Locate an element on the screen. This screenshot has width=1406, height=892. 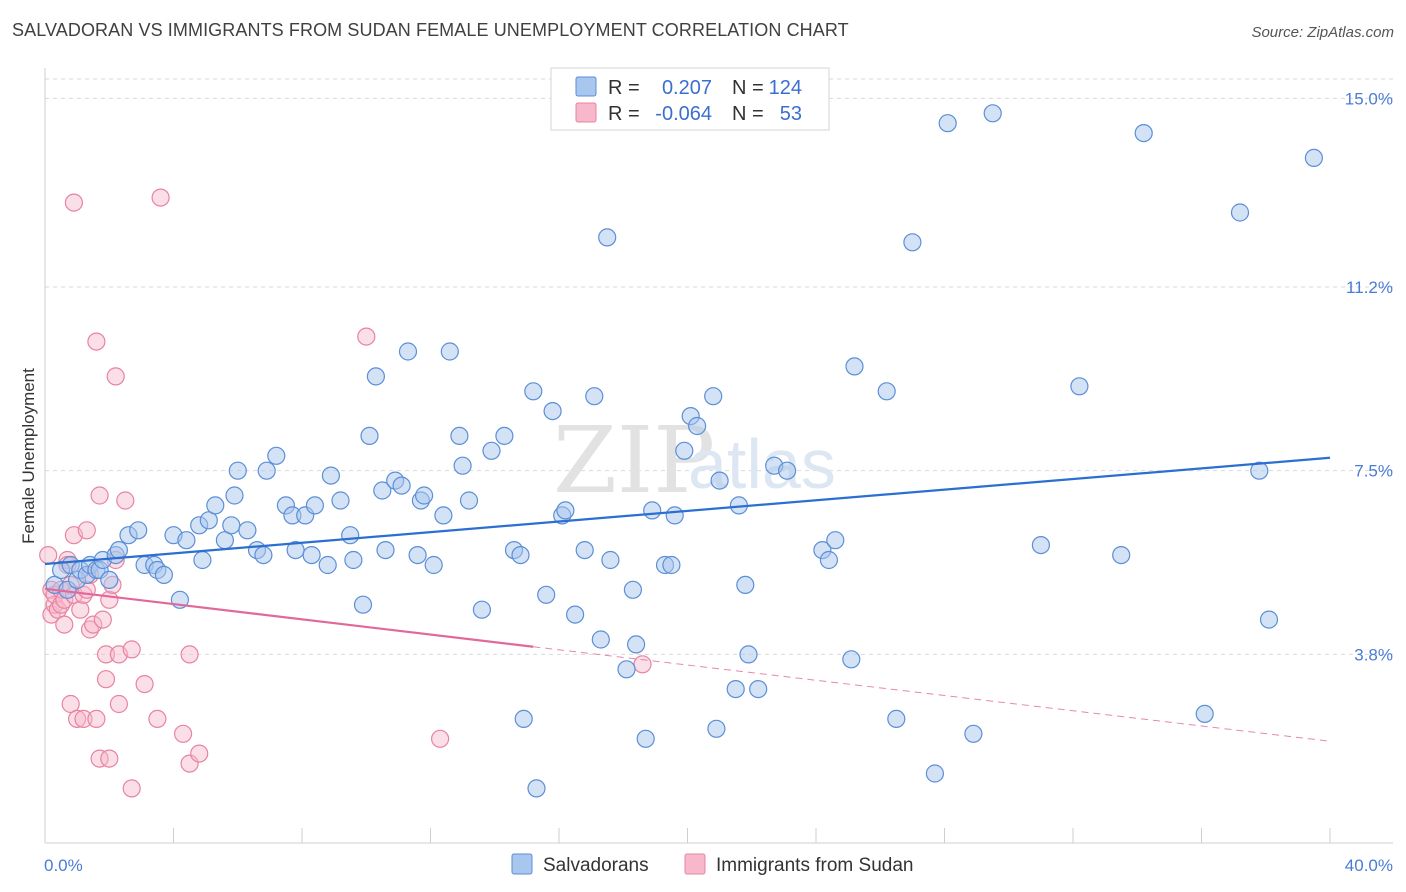
trend-line-salvadorans is located at coordinates (687, 511).